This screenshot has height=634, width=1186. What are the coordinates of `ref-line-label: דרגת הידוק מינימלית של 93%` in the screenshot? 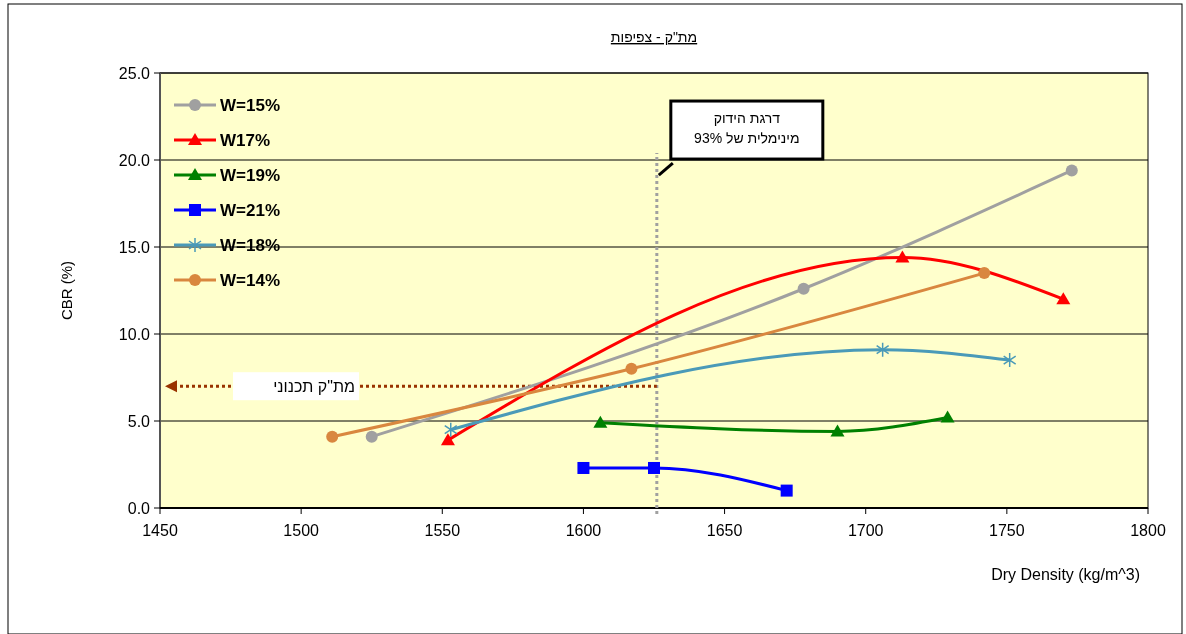 It's located at (747, 128).